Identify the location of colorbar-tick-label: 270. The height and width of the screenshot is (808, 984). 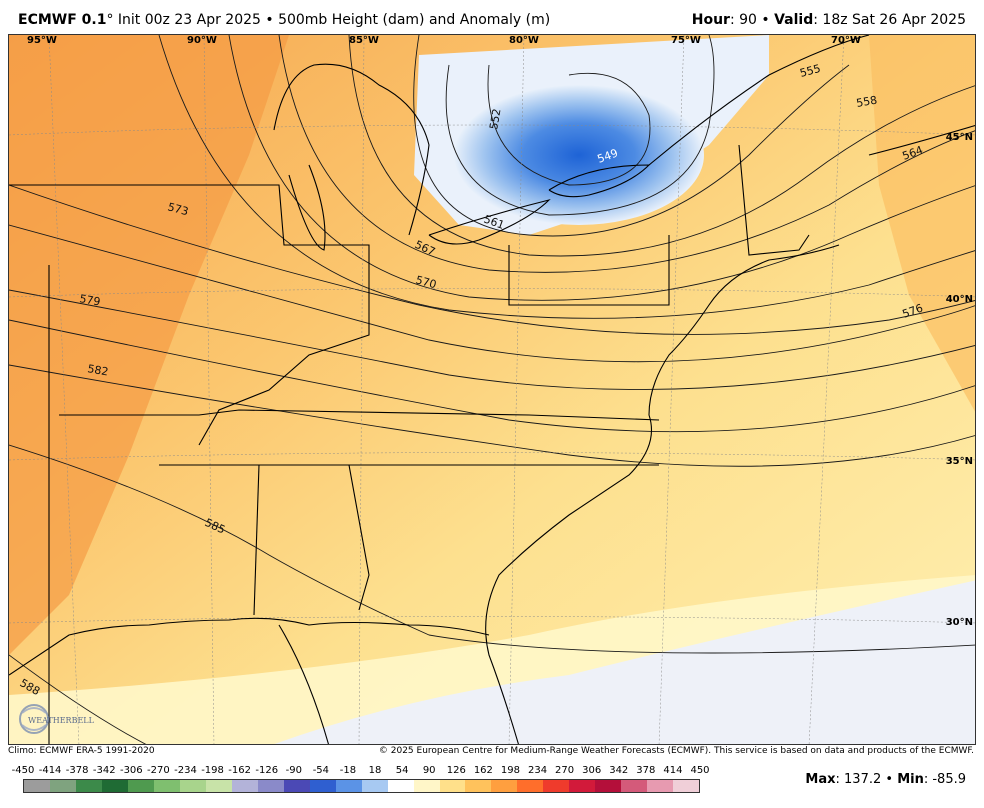
(565, 770).